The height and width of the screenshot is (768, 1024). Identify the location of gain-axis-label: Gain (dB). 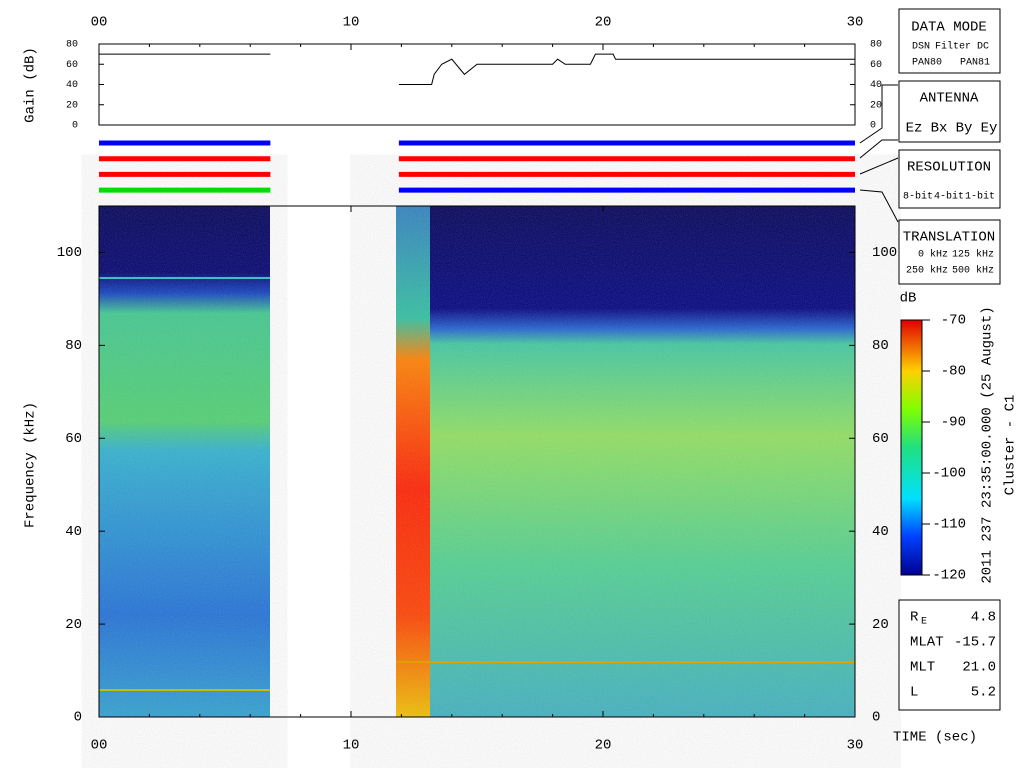
(31, 85).